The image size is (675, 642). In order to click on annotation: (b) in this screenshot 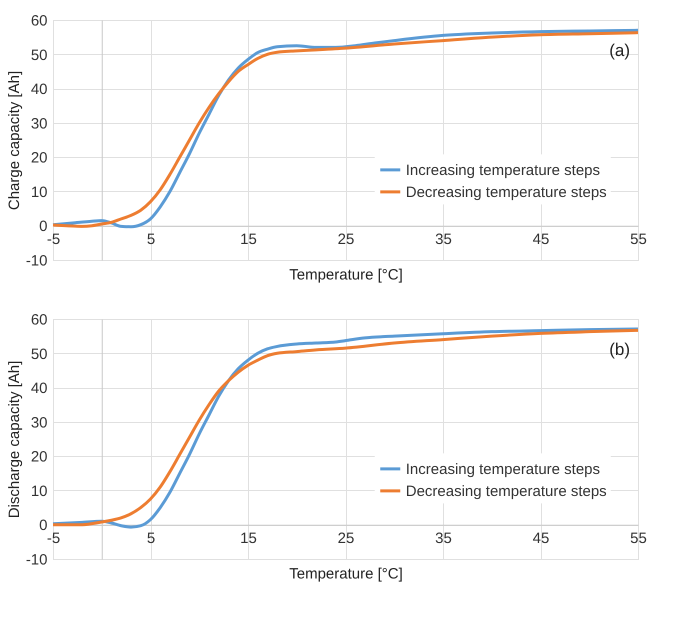, I will do `click(619, 350)`.